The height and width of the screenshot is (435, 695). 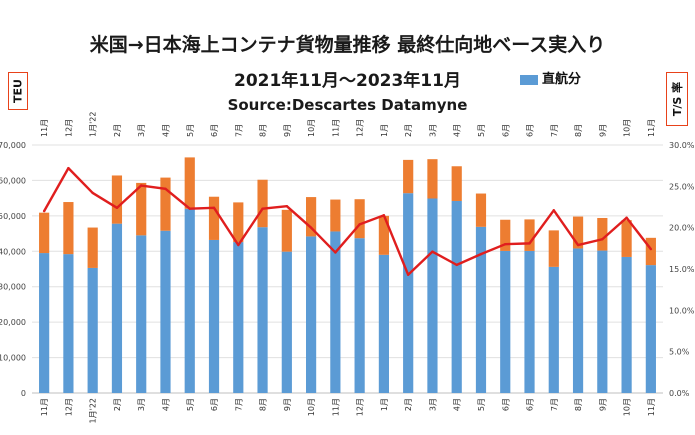 I want to click on legend: 直航分, so click(x=550, y=77).